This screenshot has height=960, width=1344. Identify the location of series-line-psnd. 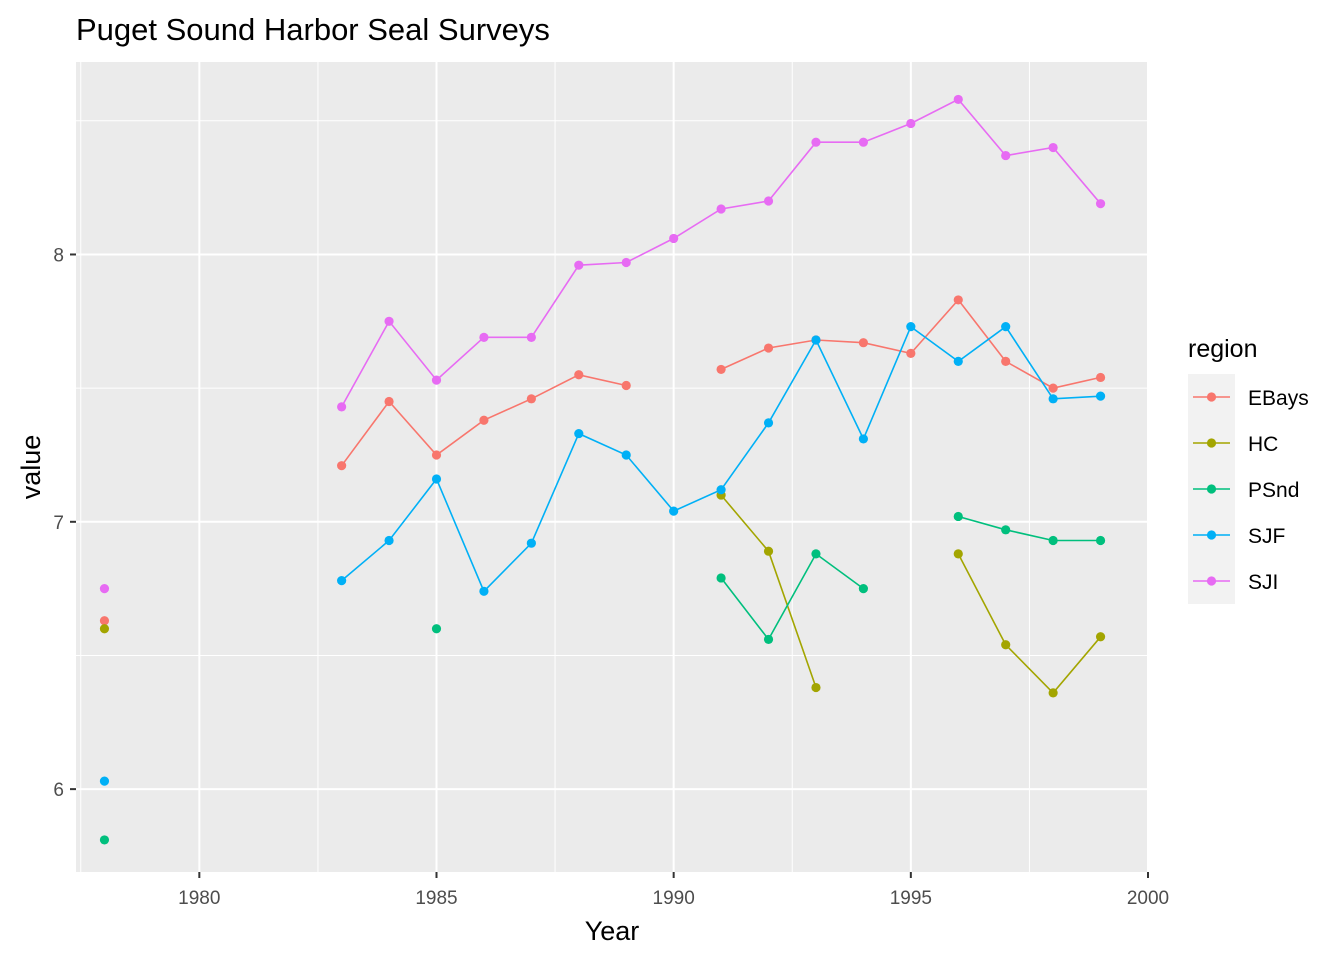
(1029, 528).